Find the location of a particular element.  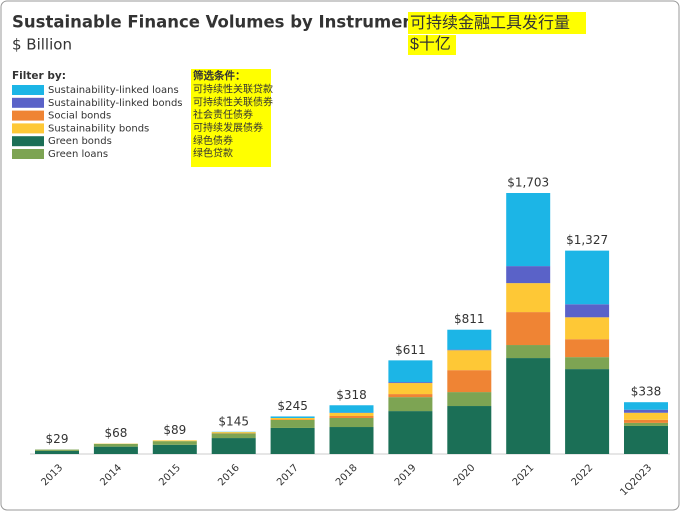

total-label: $318 is located at coordinates (351, 395).